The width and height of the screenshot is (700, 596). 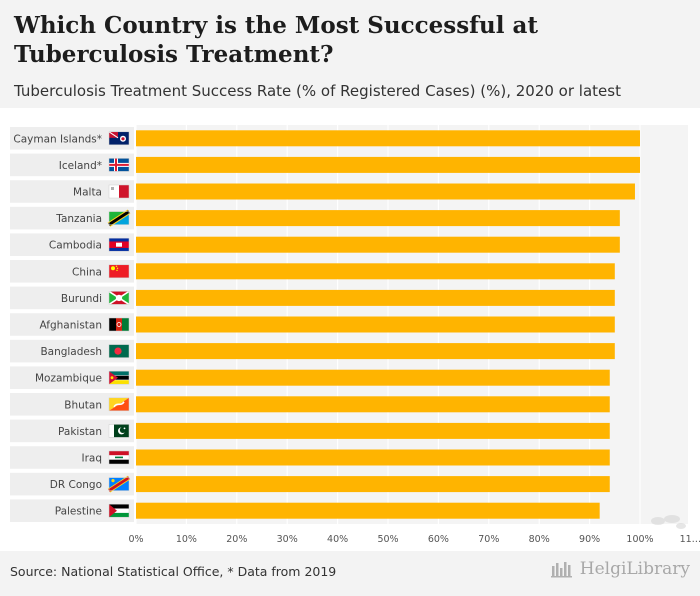 I want to click on category-label: Iceland*, so click(x=80, y=166).